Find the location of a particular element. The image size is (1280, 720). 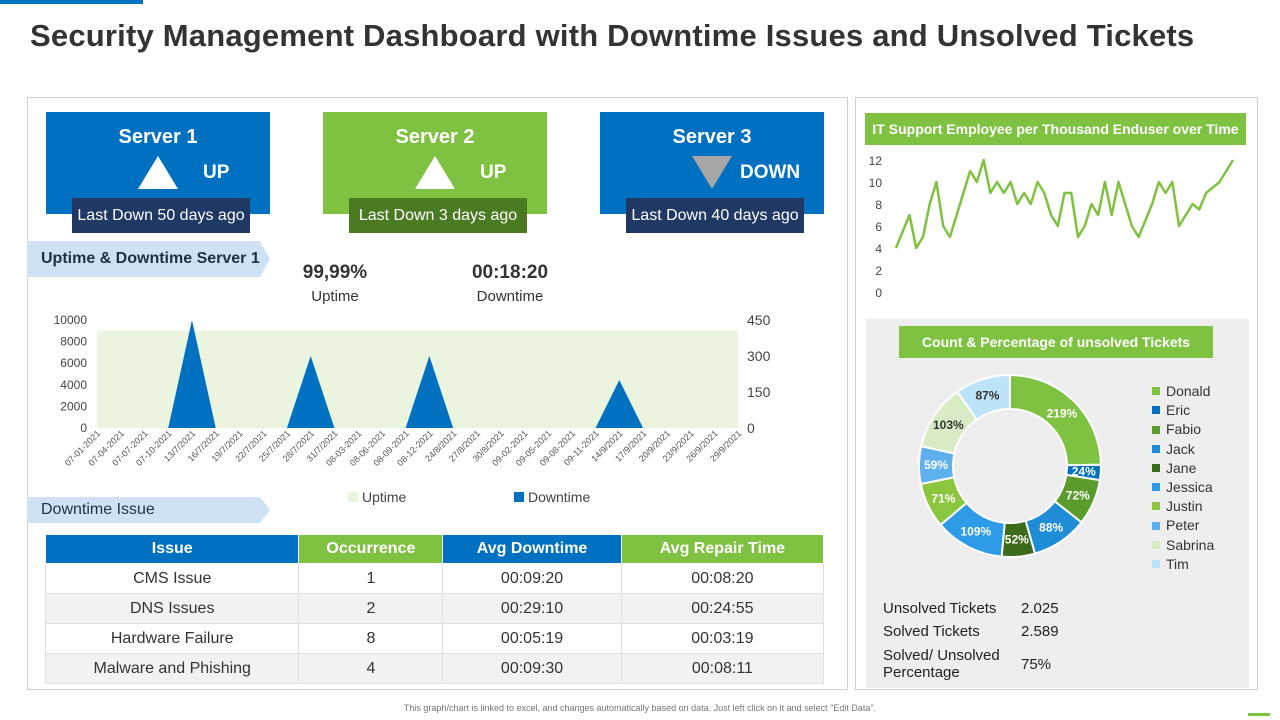

last-down-badge: Last Down 40 days ago is located at coordinates (715, 215).